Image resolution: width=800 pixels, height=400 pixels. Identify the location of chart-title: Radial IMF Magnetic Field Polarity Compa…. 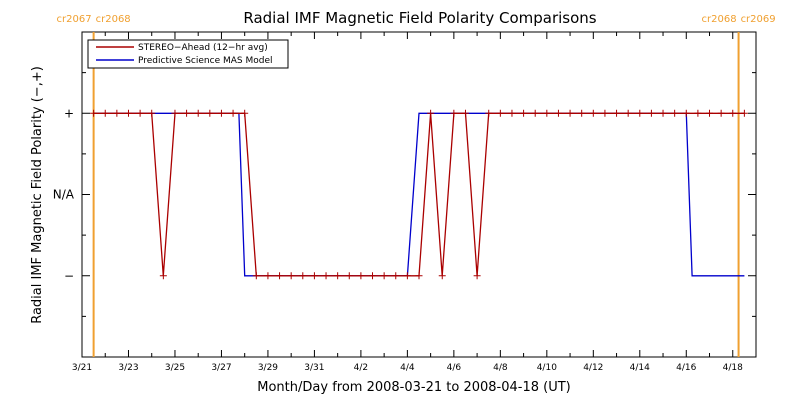
(419, 18).